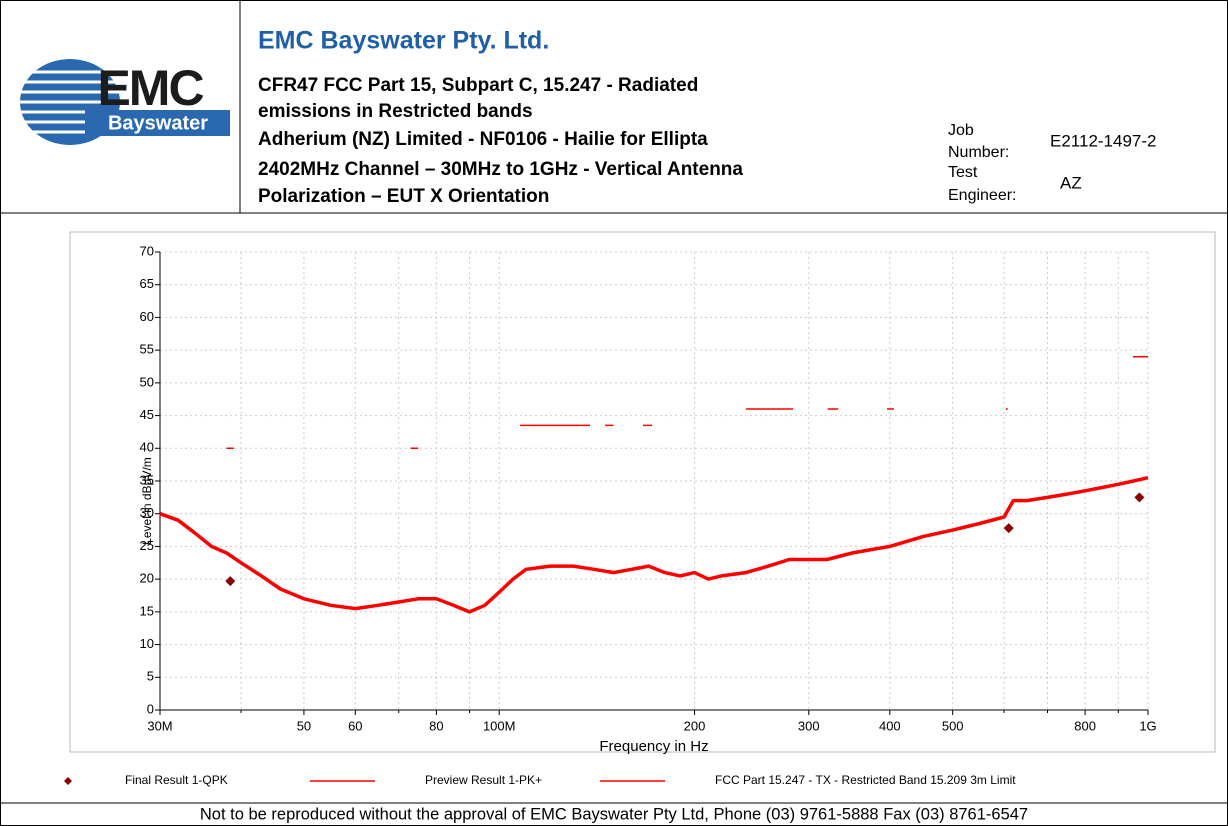  I want to click on y-axis-label: Level in dBµV/m, so click(147, 501).